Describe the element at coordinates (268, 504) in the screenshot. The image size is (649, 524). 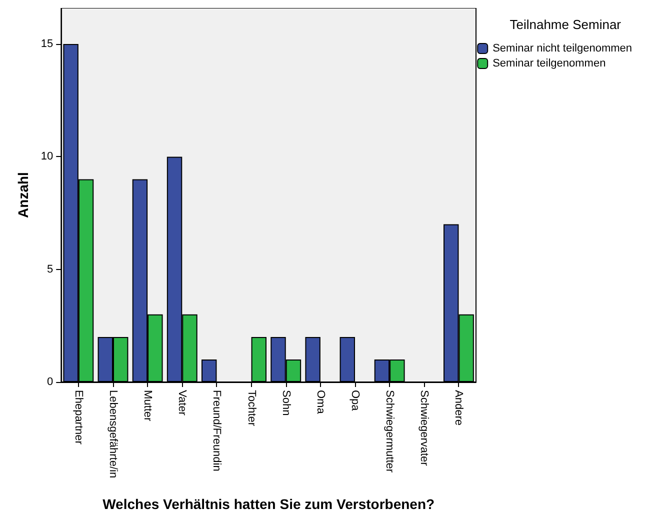
I see `x-axis-title: Welches Verhältnis hatten Sie zum Verstorbenen?` at that location.